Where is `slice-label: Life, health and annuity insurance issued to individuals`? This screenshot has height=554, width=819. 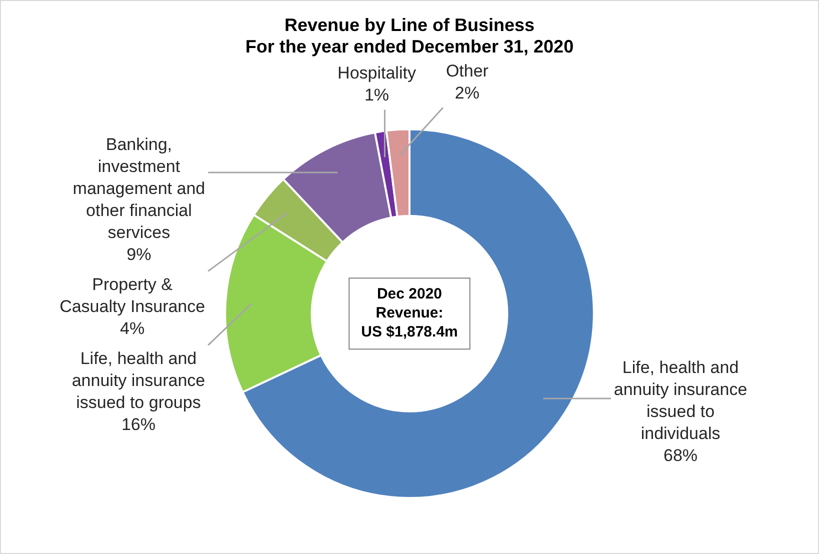
slice-label: Life, health and annuity insurance issued to individuals is located at coordinates (681, 401).